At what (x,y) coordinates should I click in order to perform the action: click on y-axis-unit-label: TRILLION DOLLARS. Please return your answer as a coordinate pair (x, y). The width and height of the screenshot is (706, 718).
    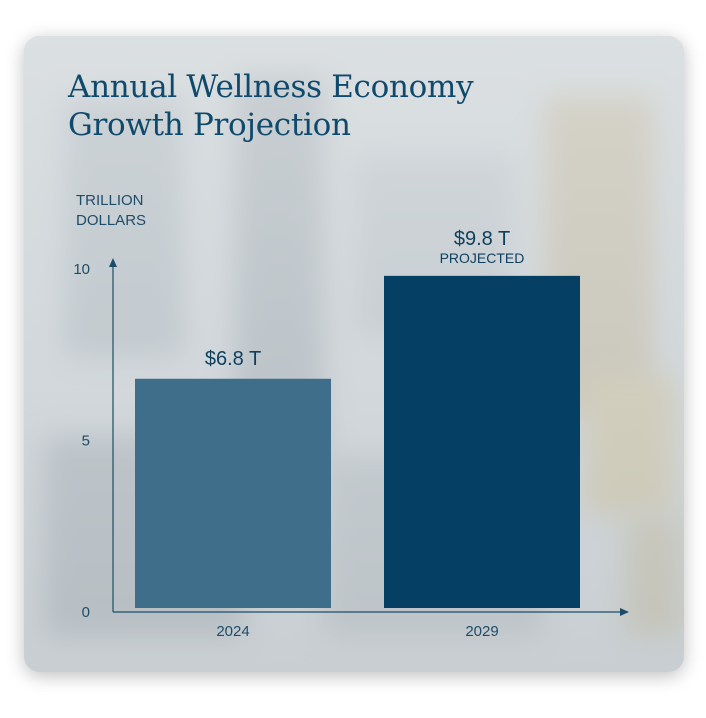
    Looking at the image, I should click on (111, 211).